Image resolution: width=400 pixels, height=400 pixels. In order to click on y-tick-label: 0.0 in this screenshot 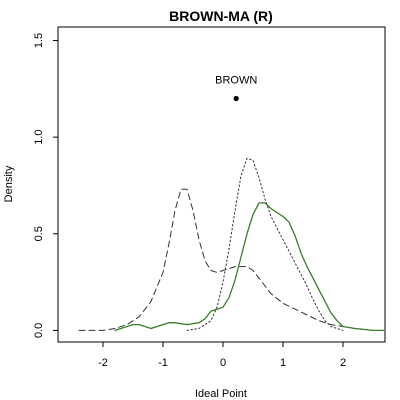, I will do `click(39, 330)`.